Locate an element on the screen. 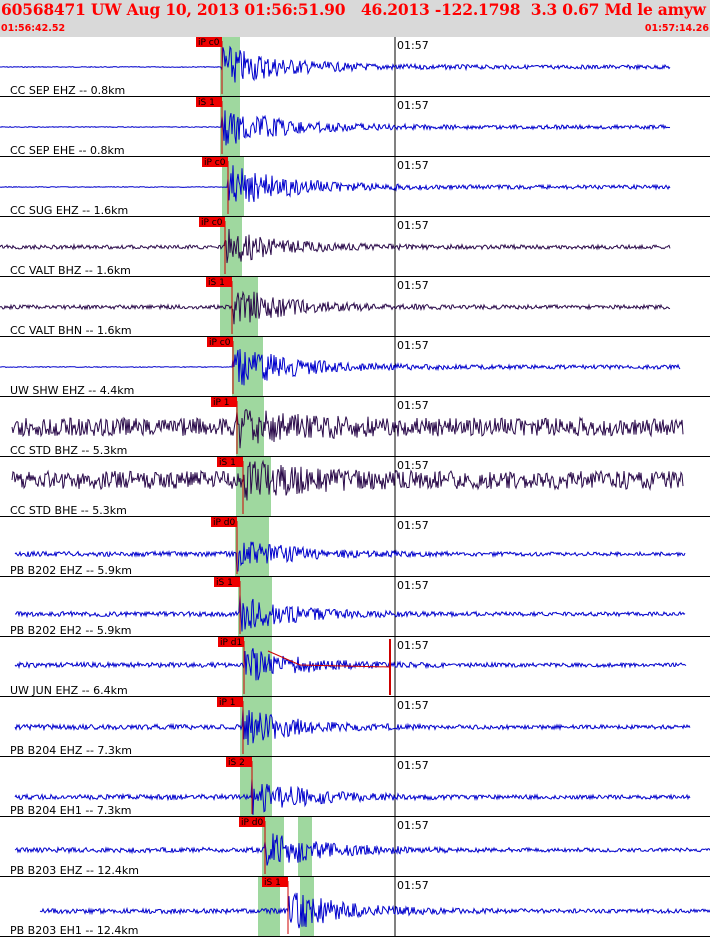  station-label: PB B204 EHZ -- 7.3km is located at coordinates (71, 750).